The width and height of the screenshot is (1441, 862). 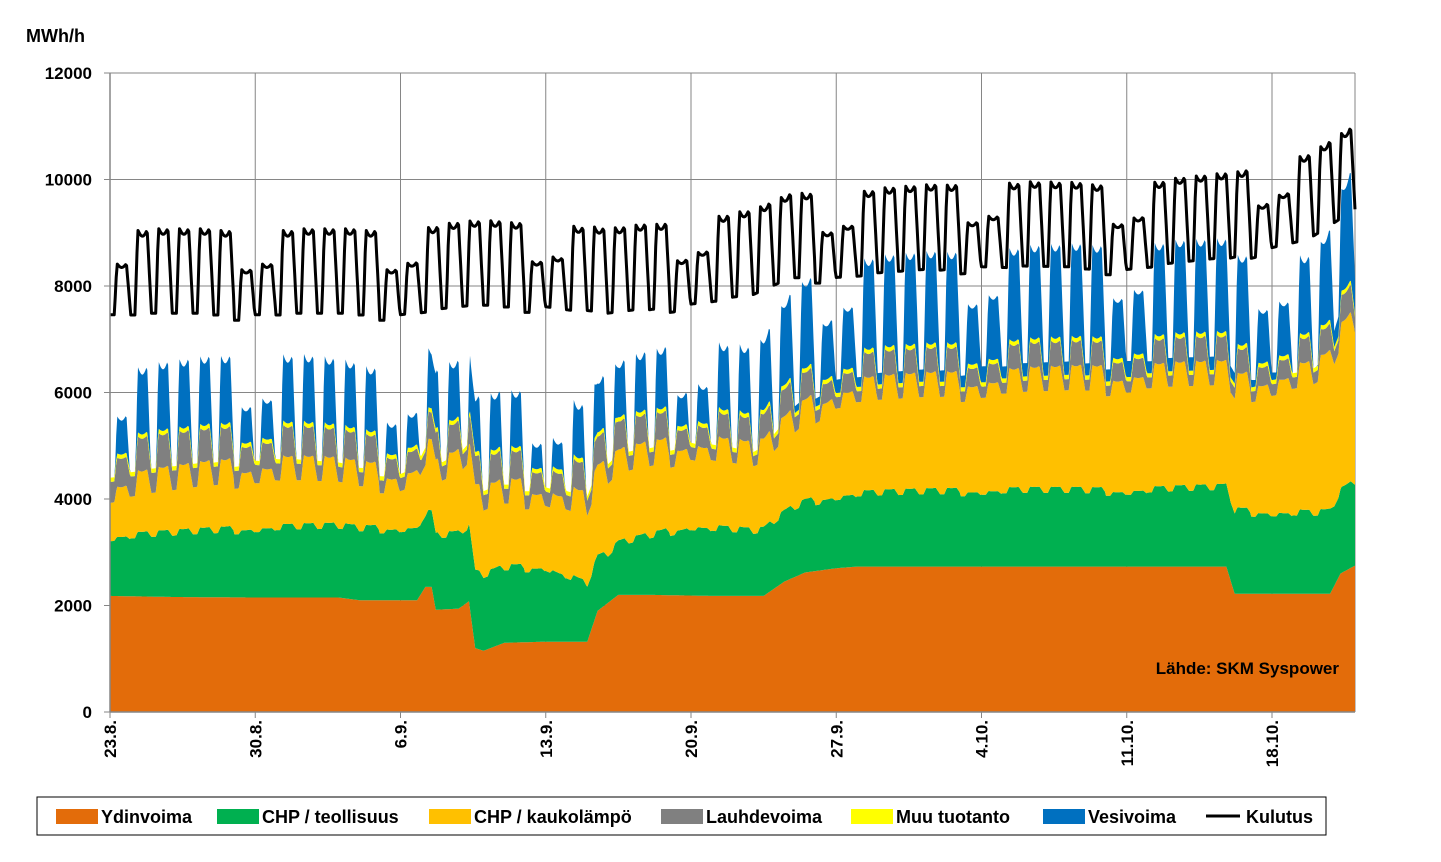 I want to click on x-tick-label: 23.8., so click(x=110, y=739).